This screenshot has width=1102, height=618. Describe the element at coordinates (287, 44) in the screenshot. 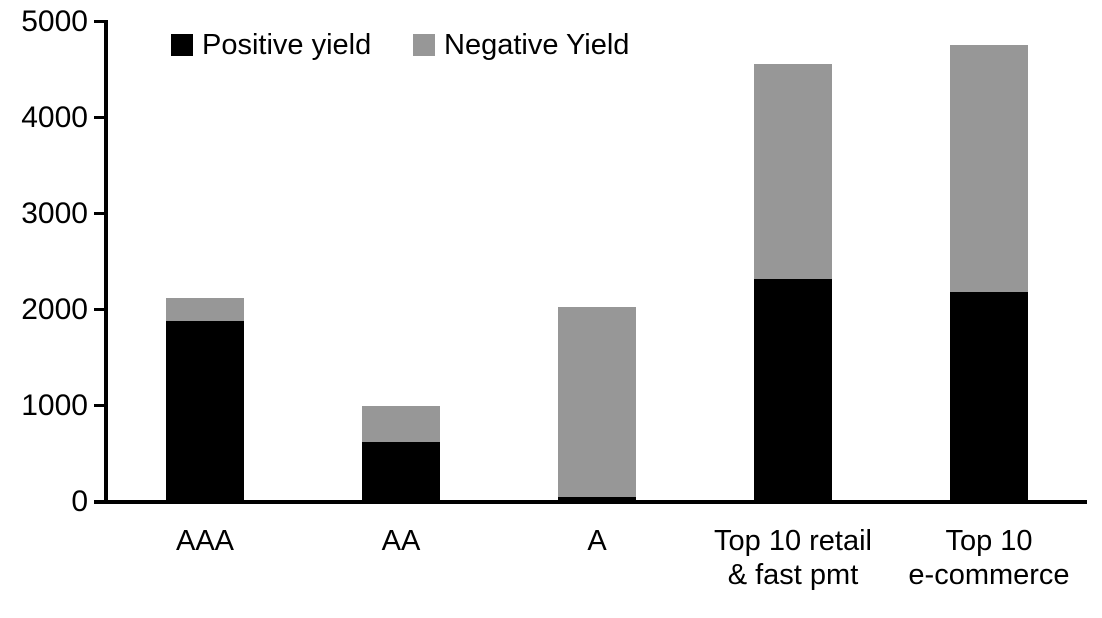

I see `legend-label-positive-yield: Positive yield` at that location.